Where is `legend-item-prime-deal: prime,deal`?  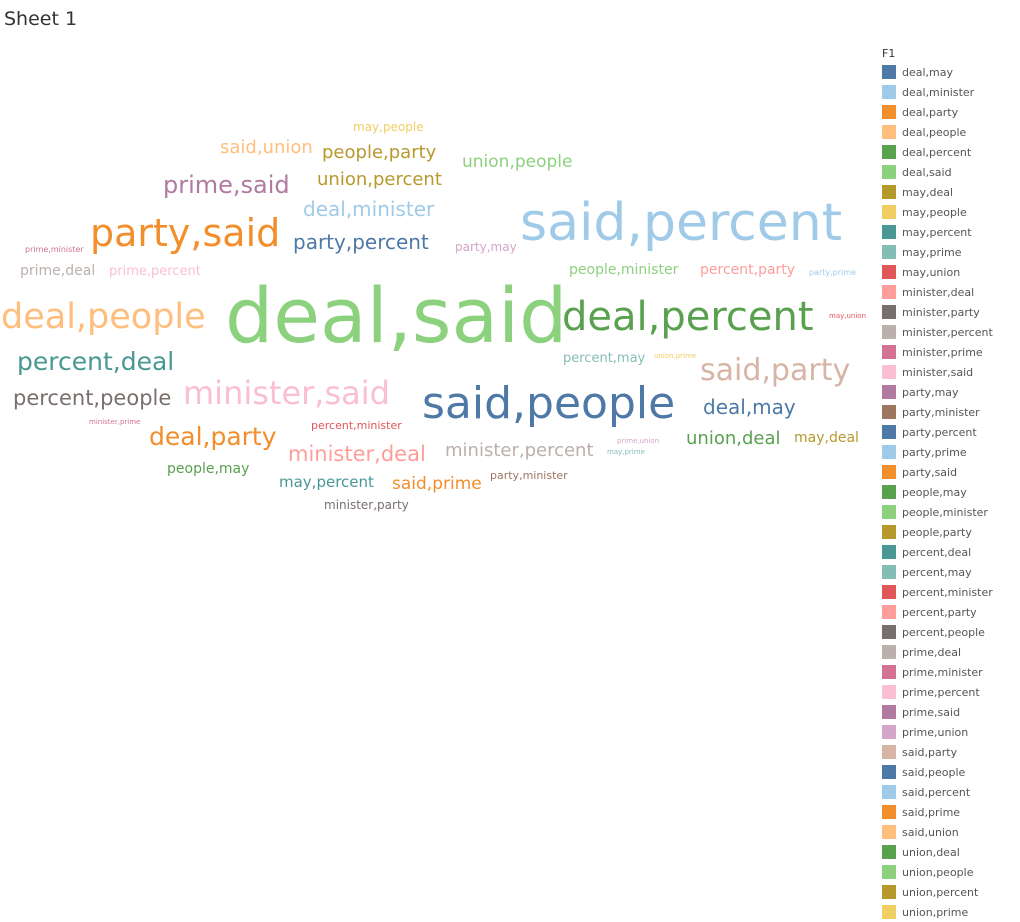 legend-item-prime-deal: prime,deal is located at coordinates (950, 652).